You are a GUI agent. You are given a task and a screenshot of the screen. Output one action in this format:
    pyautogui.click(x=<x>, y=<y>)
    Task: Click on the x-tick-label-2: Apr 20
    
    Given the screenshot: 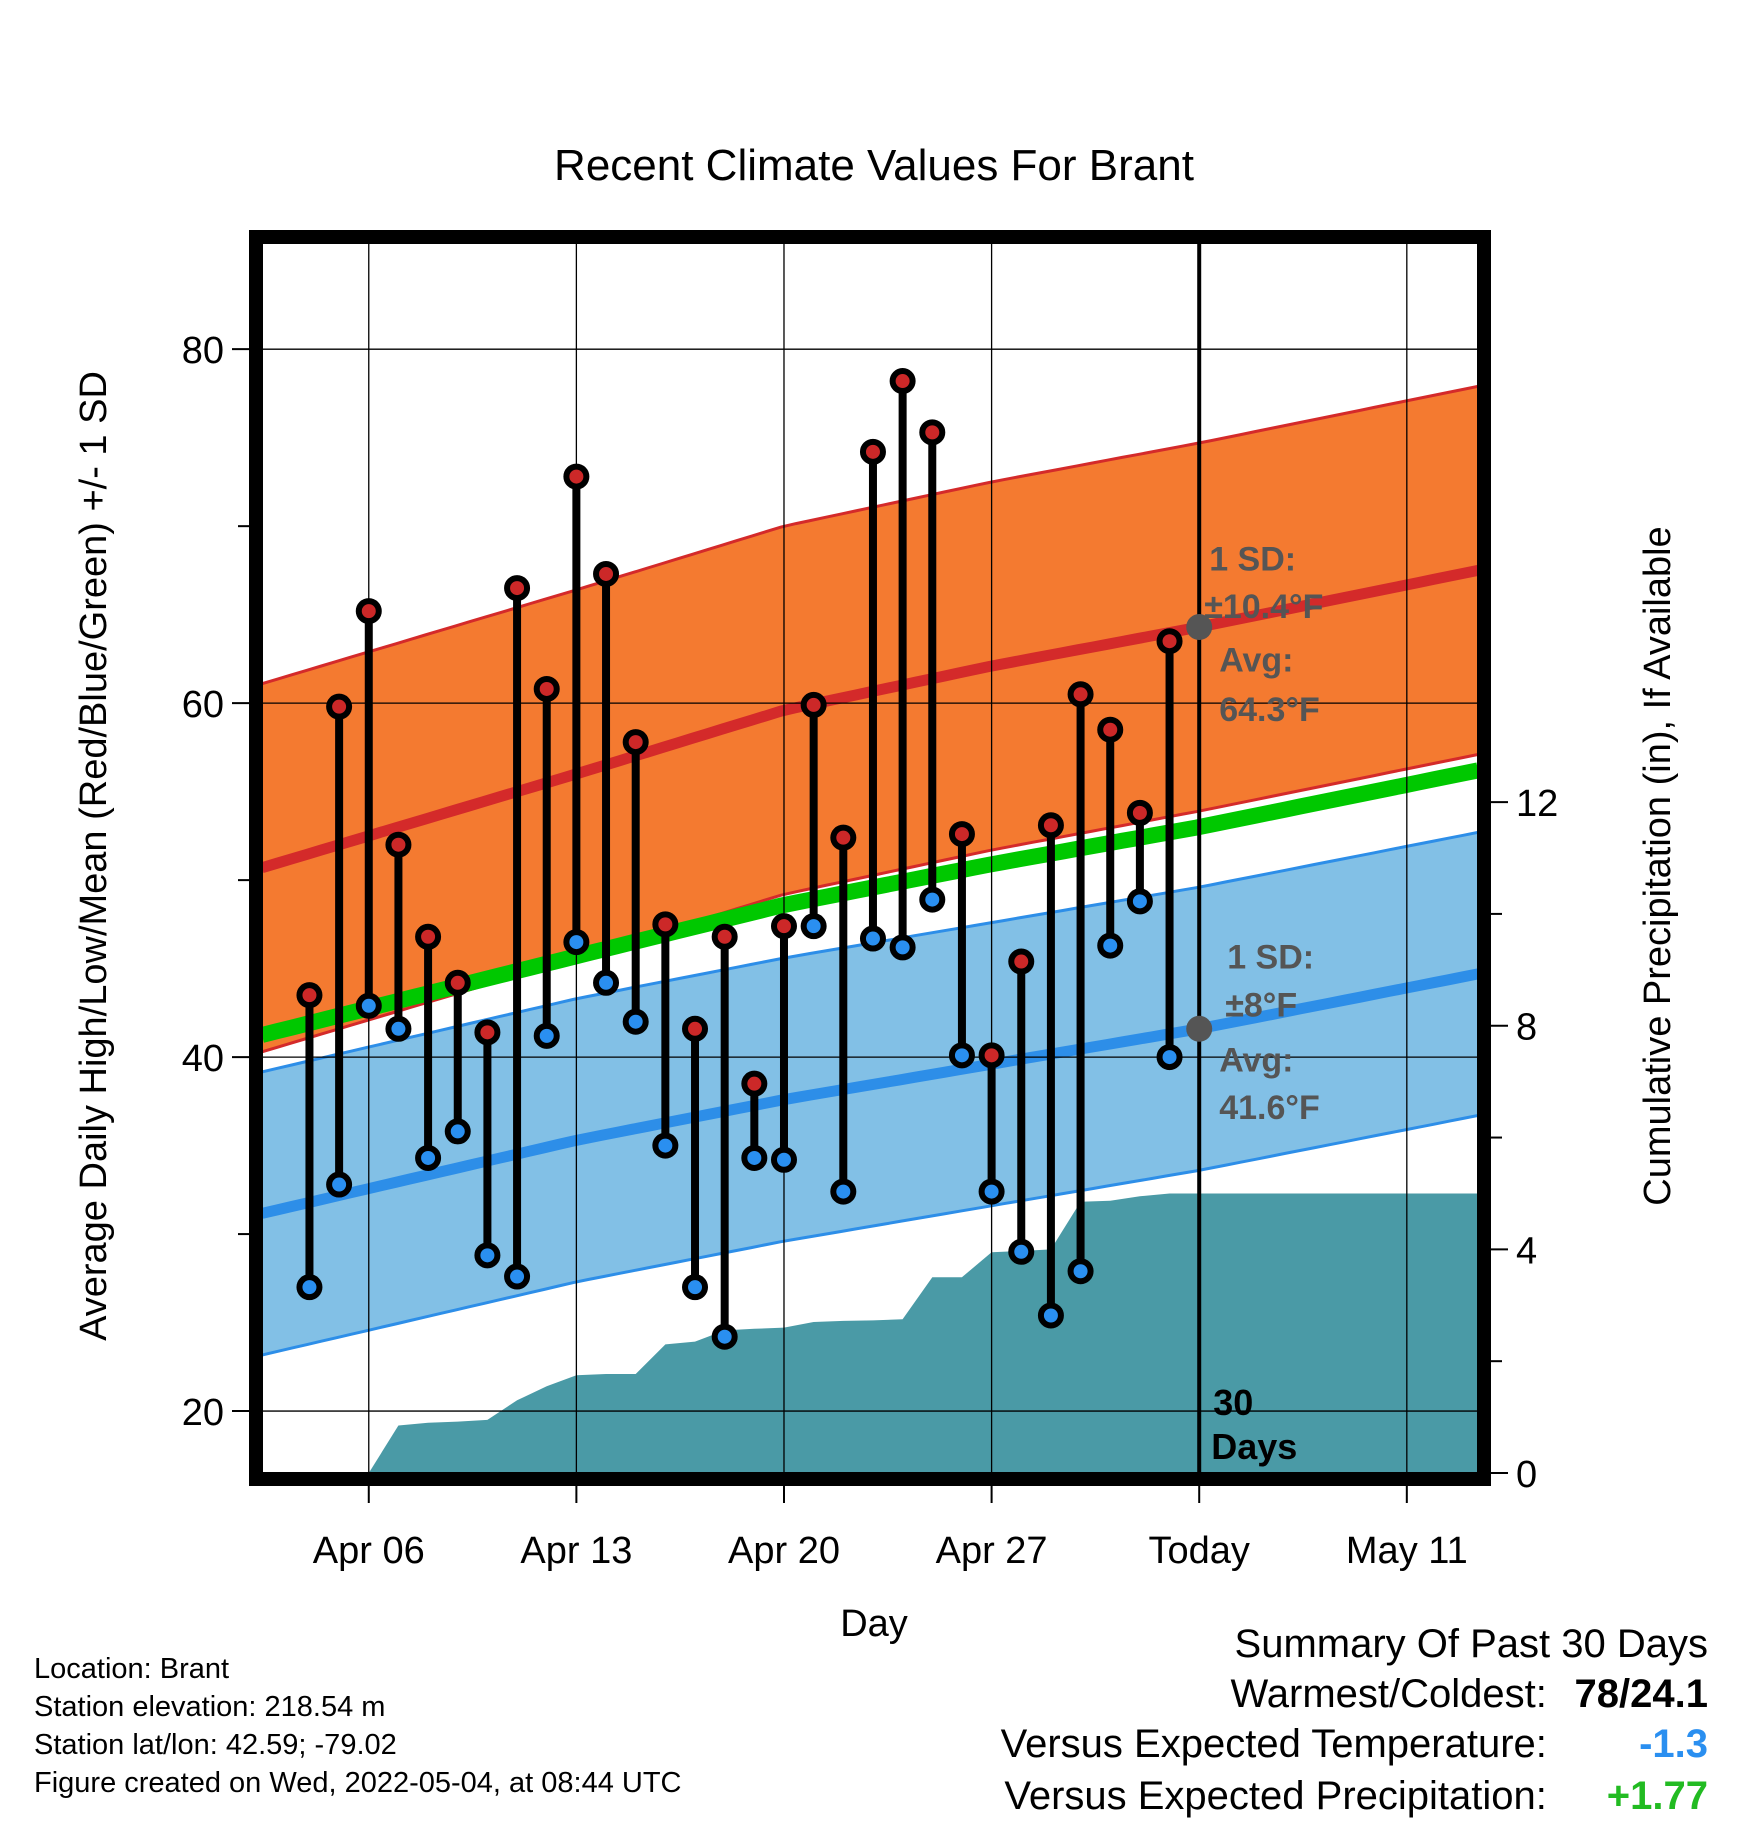 What is the action you would take?
    pyautogui.click(x=784, y=1551)
    